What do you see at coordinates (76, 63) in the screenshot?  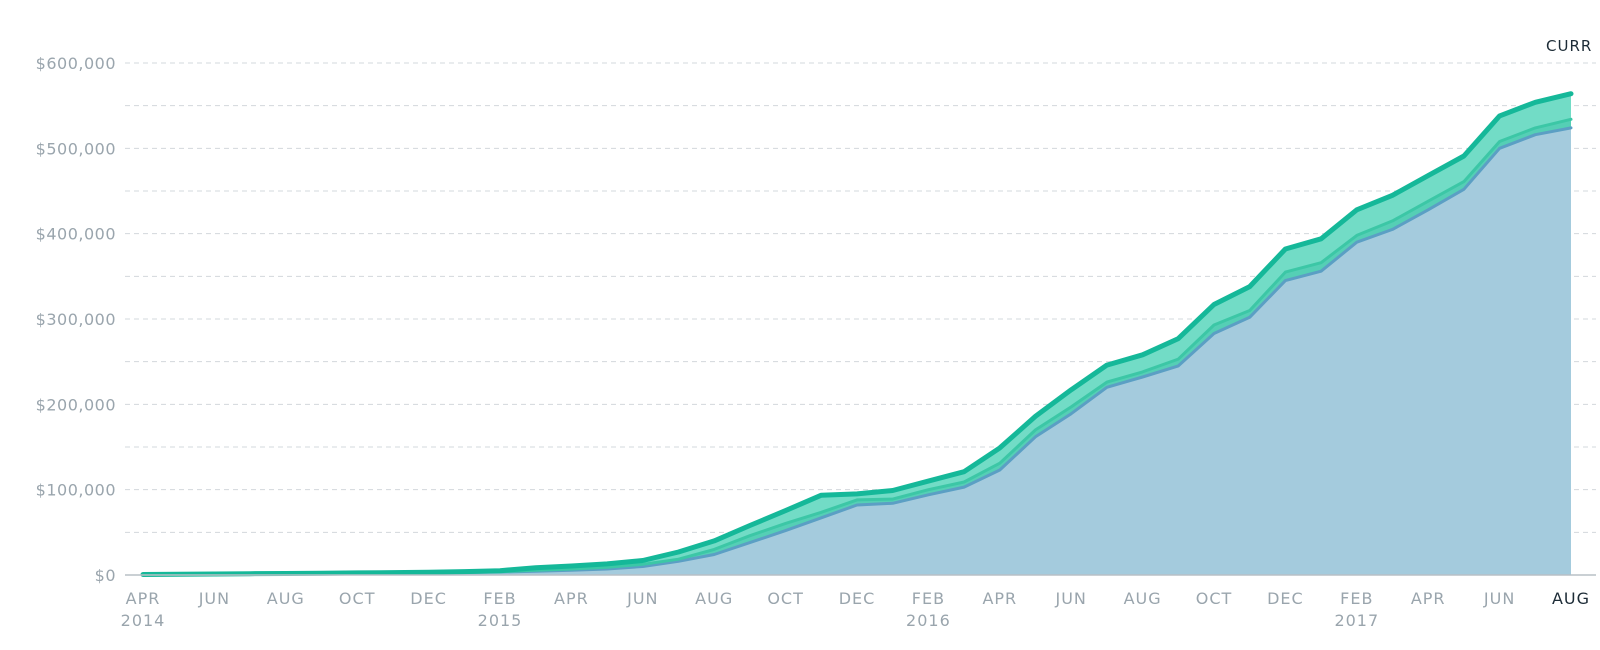 I see `y-tick-label: $600,000` at bounding box center [76, 63].